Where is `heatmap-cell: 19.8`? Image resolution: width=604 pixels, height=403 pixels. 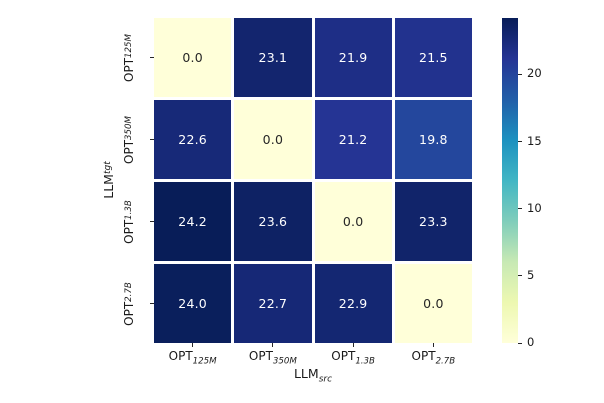 heatmap-cell: 19.8 is located at coordinates (433, 139).